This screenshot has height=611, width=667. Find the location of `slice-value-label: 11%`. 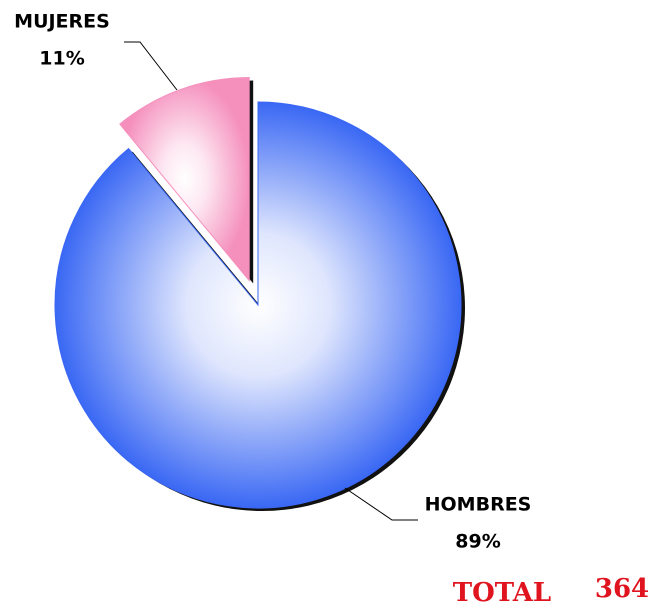

slice-value-label: 11% is located at coordinates (61, 59).